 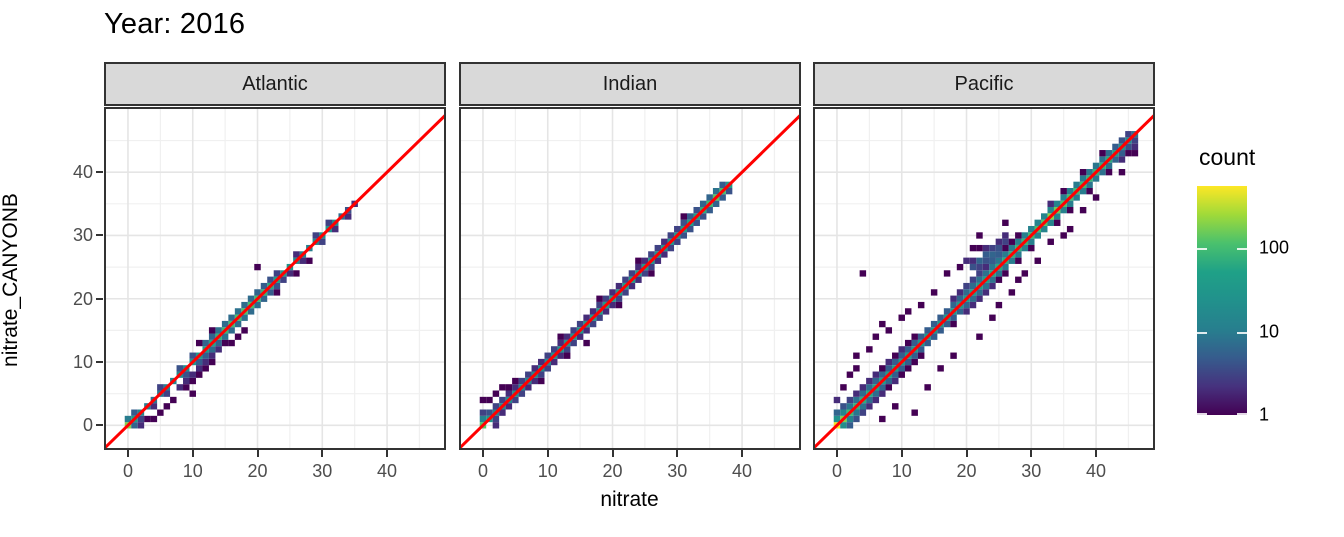 What do you see at coordinates (87, 425) in the screenshot?
I see `y-tick-label: 0` at bounding box center [87, 425].